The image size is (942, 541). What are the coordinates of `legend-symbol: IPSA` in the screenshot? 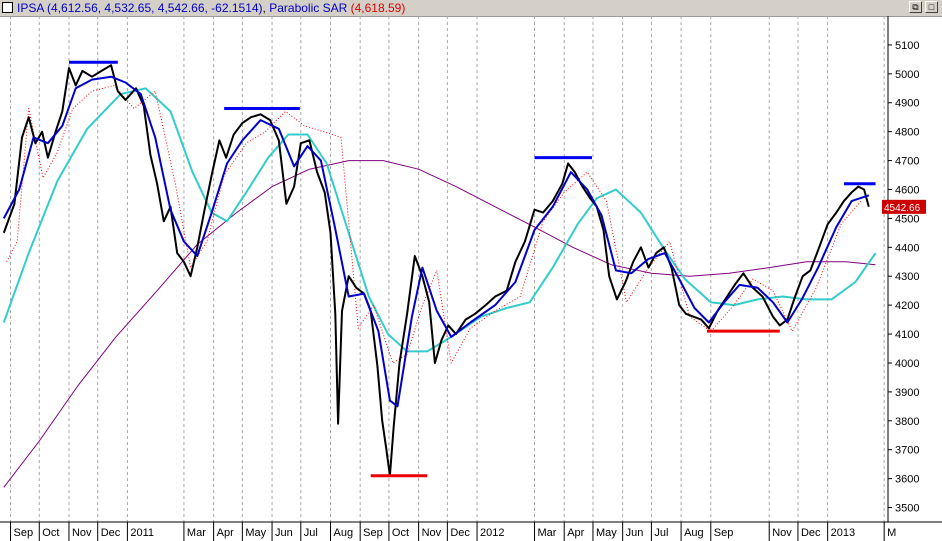 It's located at (30, 8).